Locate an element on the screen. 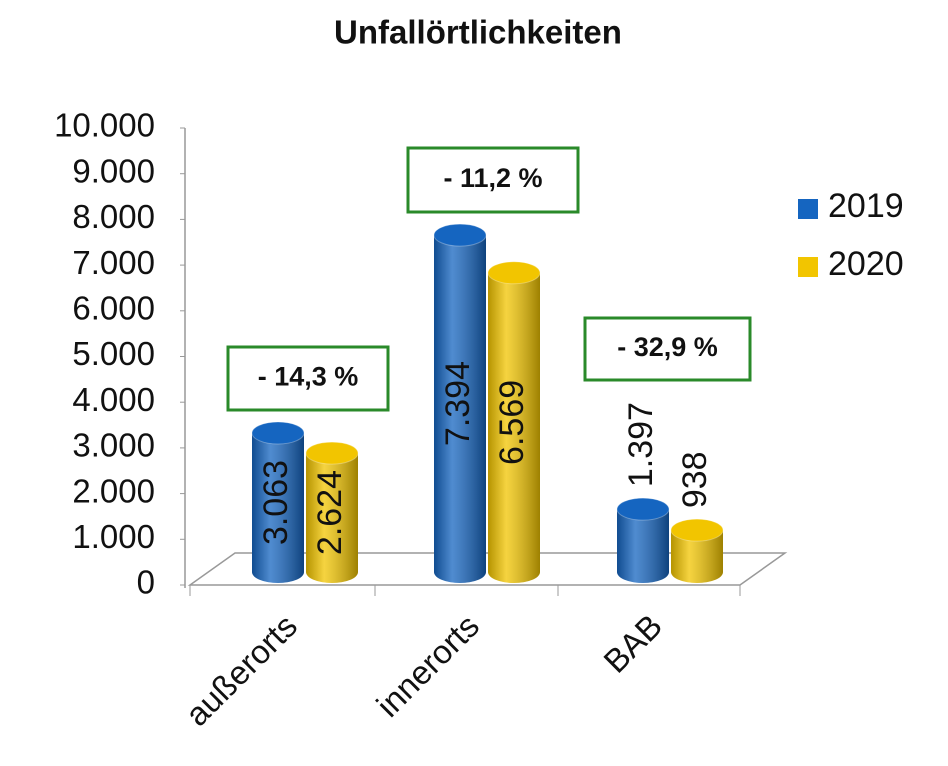 The image size is (948, 766). value-label: 2.624 is located at coordinates (330, 512).